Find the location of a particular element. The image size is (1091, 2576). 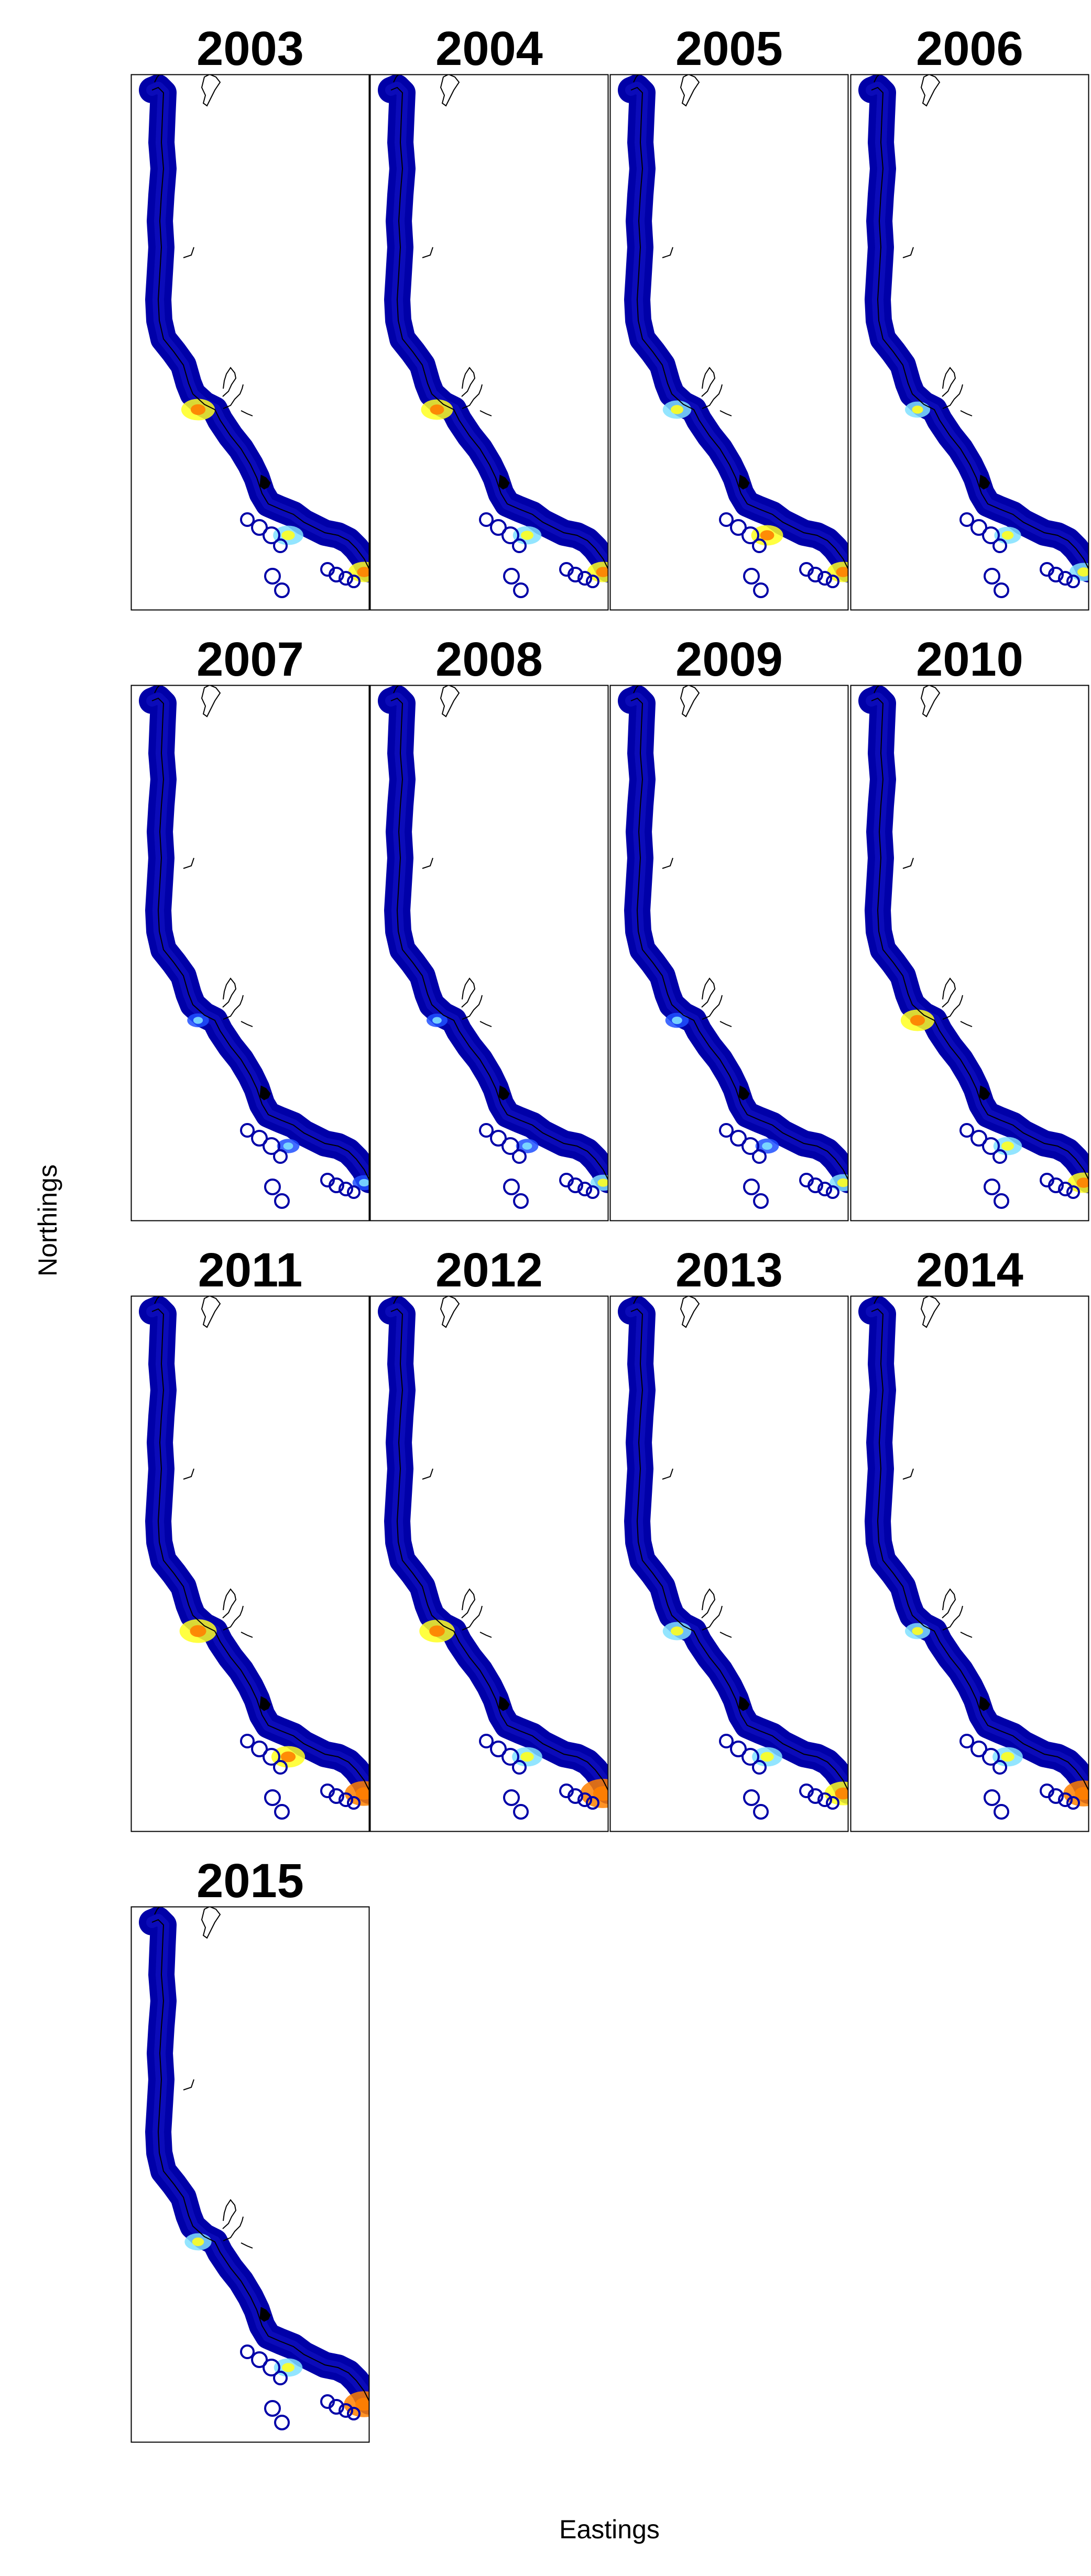

map-panel: 2003 is located at coordinates (250, 316).